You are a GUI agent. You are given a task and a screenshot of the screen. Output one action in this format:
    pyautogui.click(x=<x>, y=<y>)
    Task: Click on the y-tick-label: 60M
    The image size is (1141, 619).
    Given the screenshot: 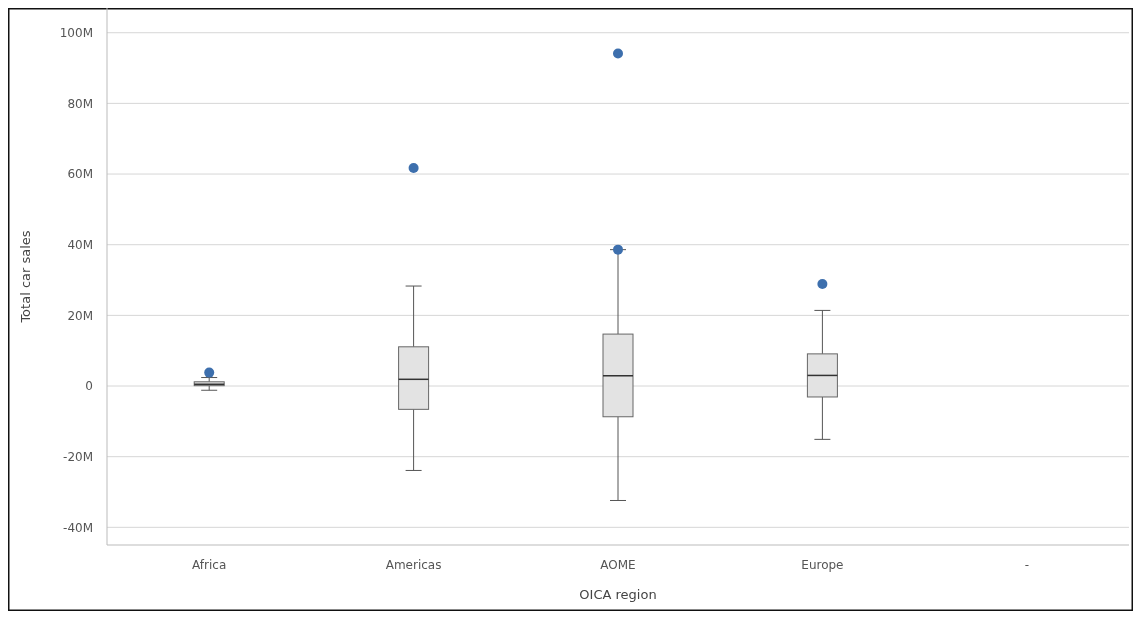 What is the action you would take?
    pyautogui.click(x=80, y=174)
    